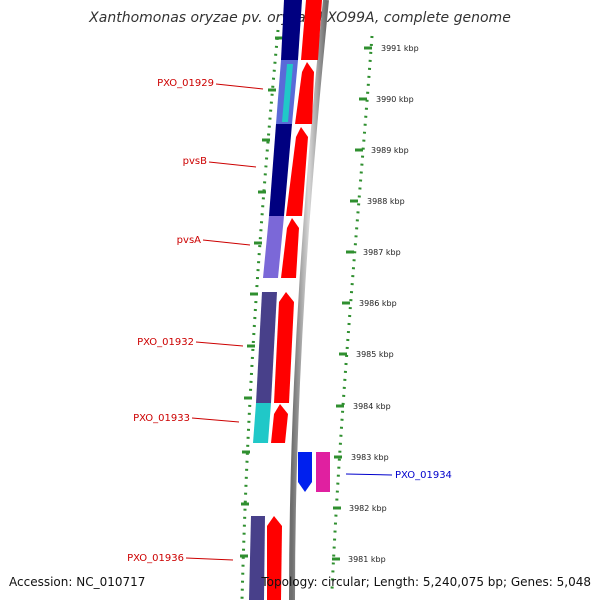 This screenshot has width=600, height=600. Describe the element at coordinates (273, 247) in the screenshot. I see `gene-reverse-pvsA` at that location.